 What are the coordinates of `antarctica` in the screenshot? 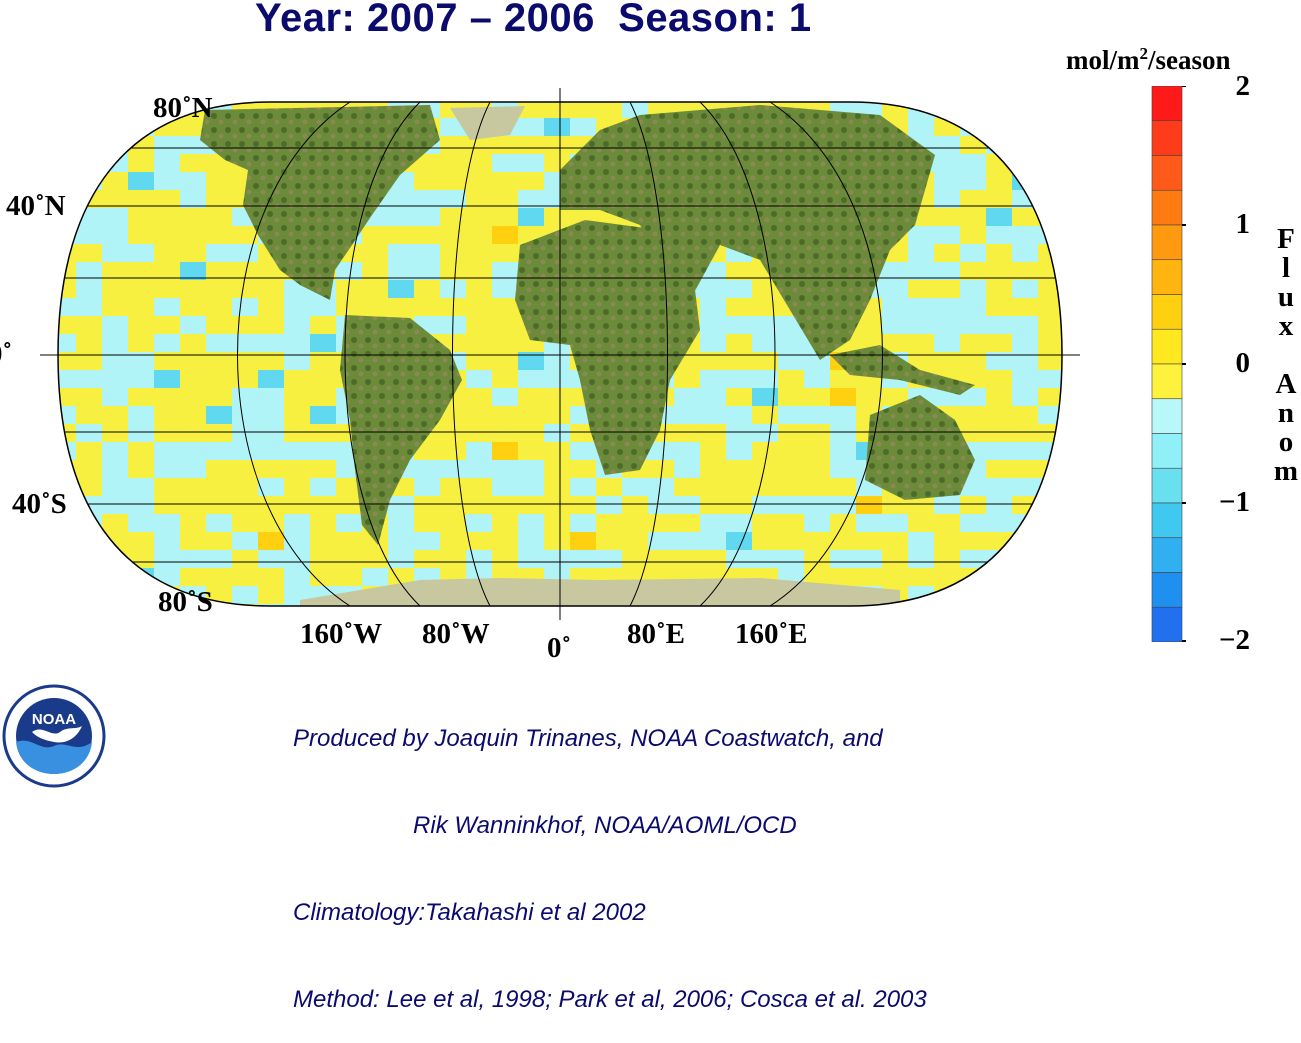 It's located at (600, 592).